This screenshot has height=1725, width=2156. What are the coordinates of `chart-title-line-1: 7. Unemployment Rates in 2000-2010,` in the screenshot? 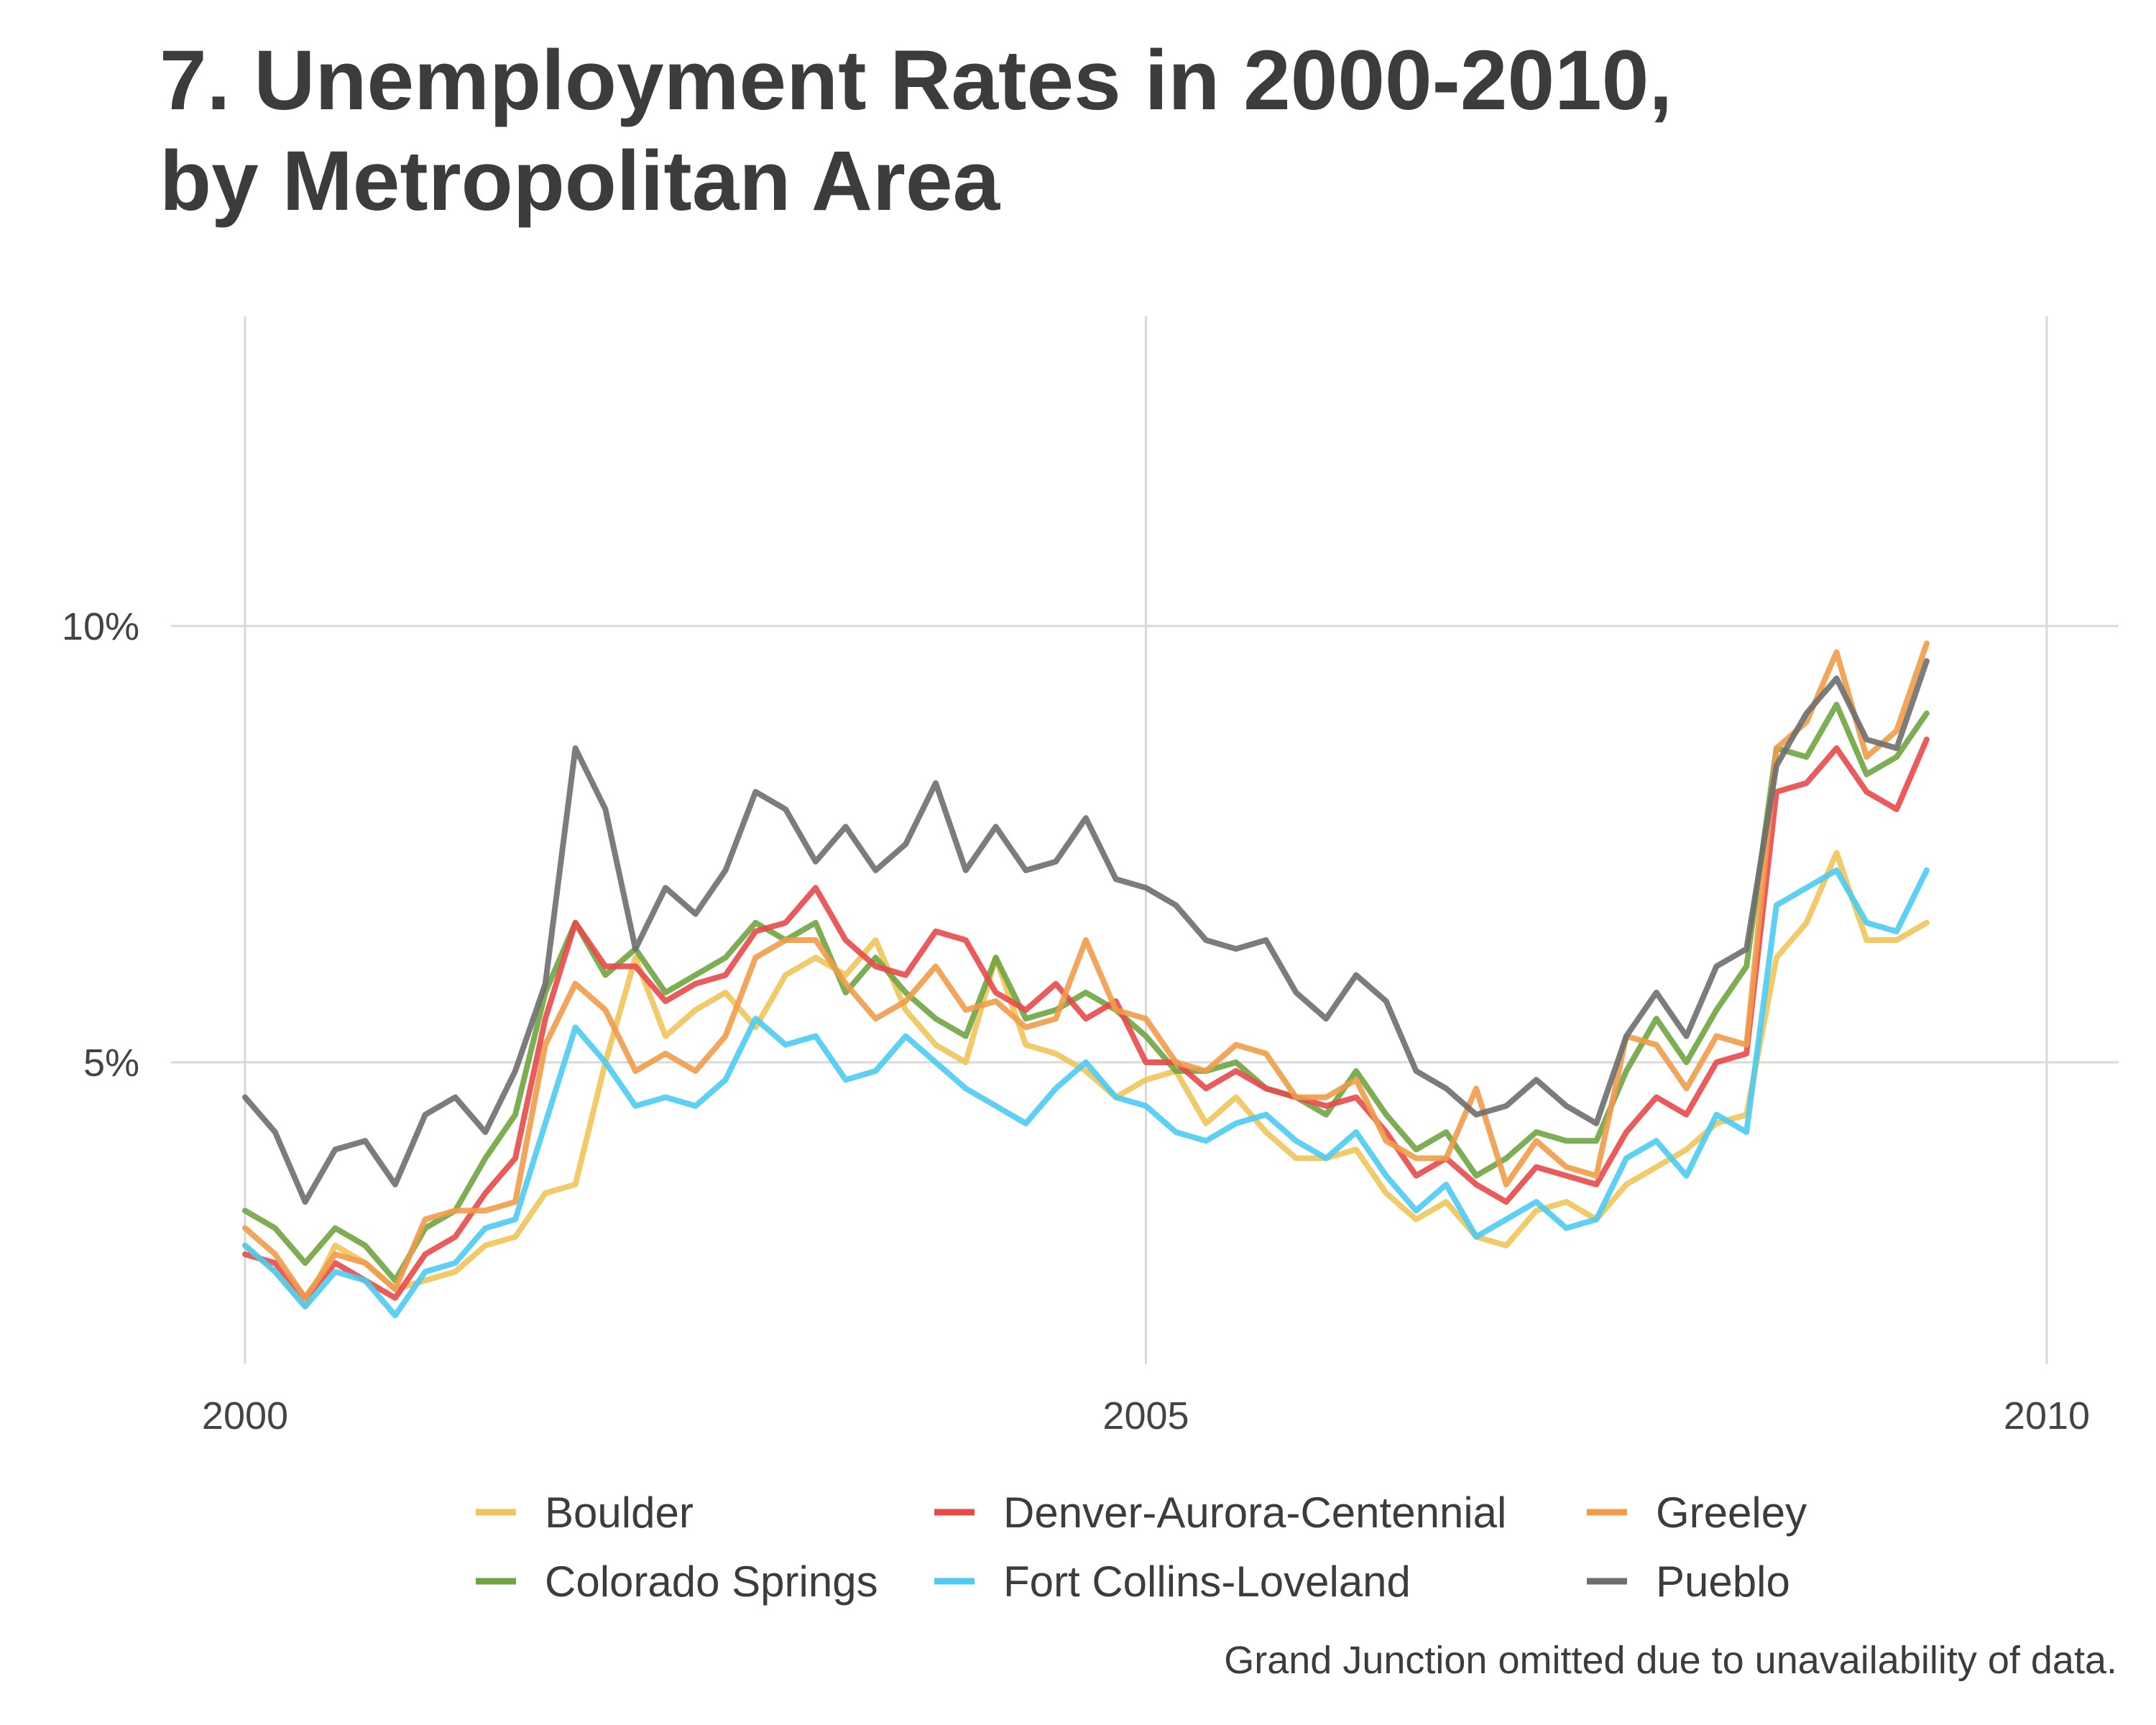 It's located at (917, 80).